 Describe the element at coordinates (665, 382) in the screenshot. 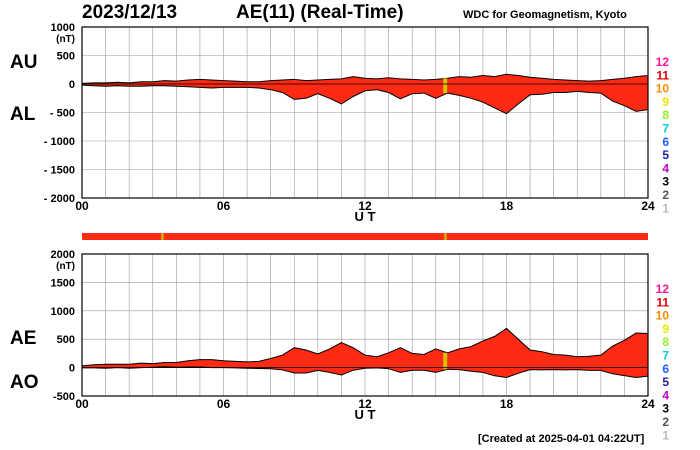

I see `aeAo-station-5: 5` at that location.